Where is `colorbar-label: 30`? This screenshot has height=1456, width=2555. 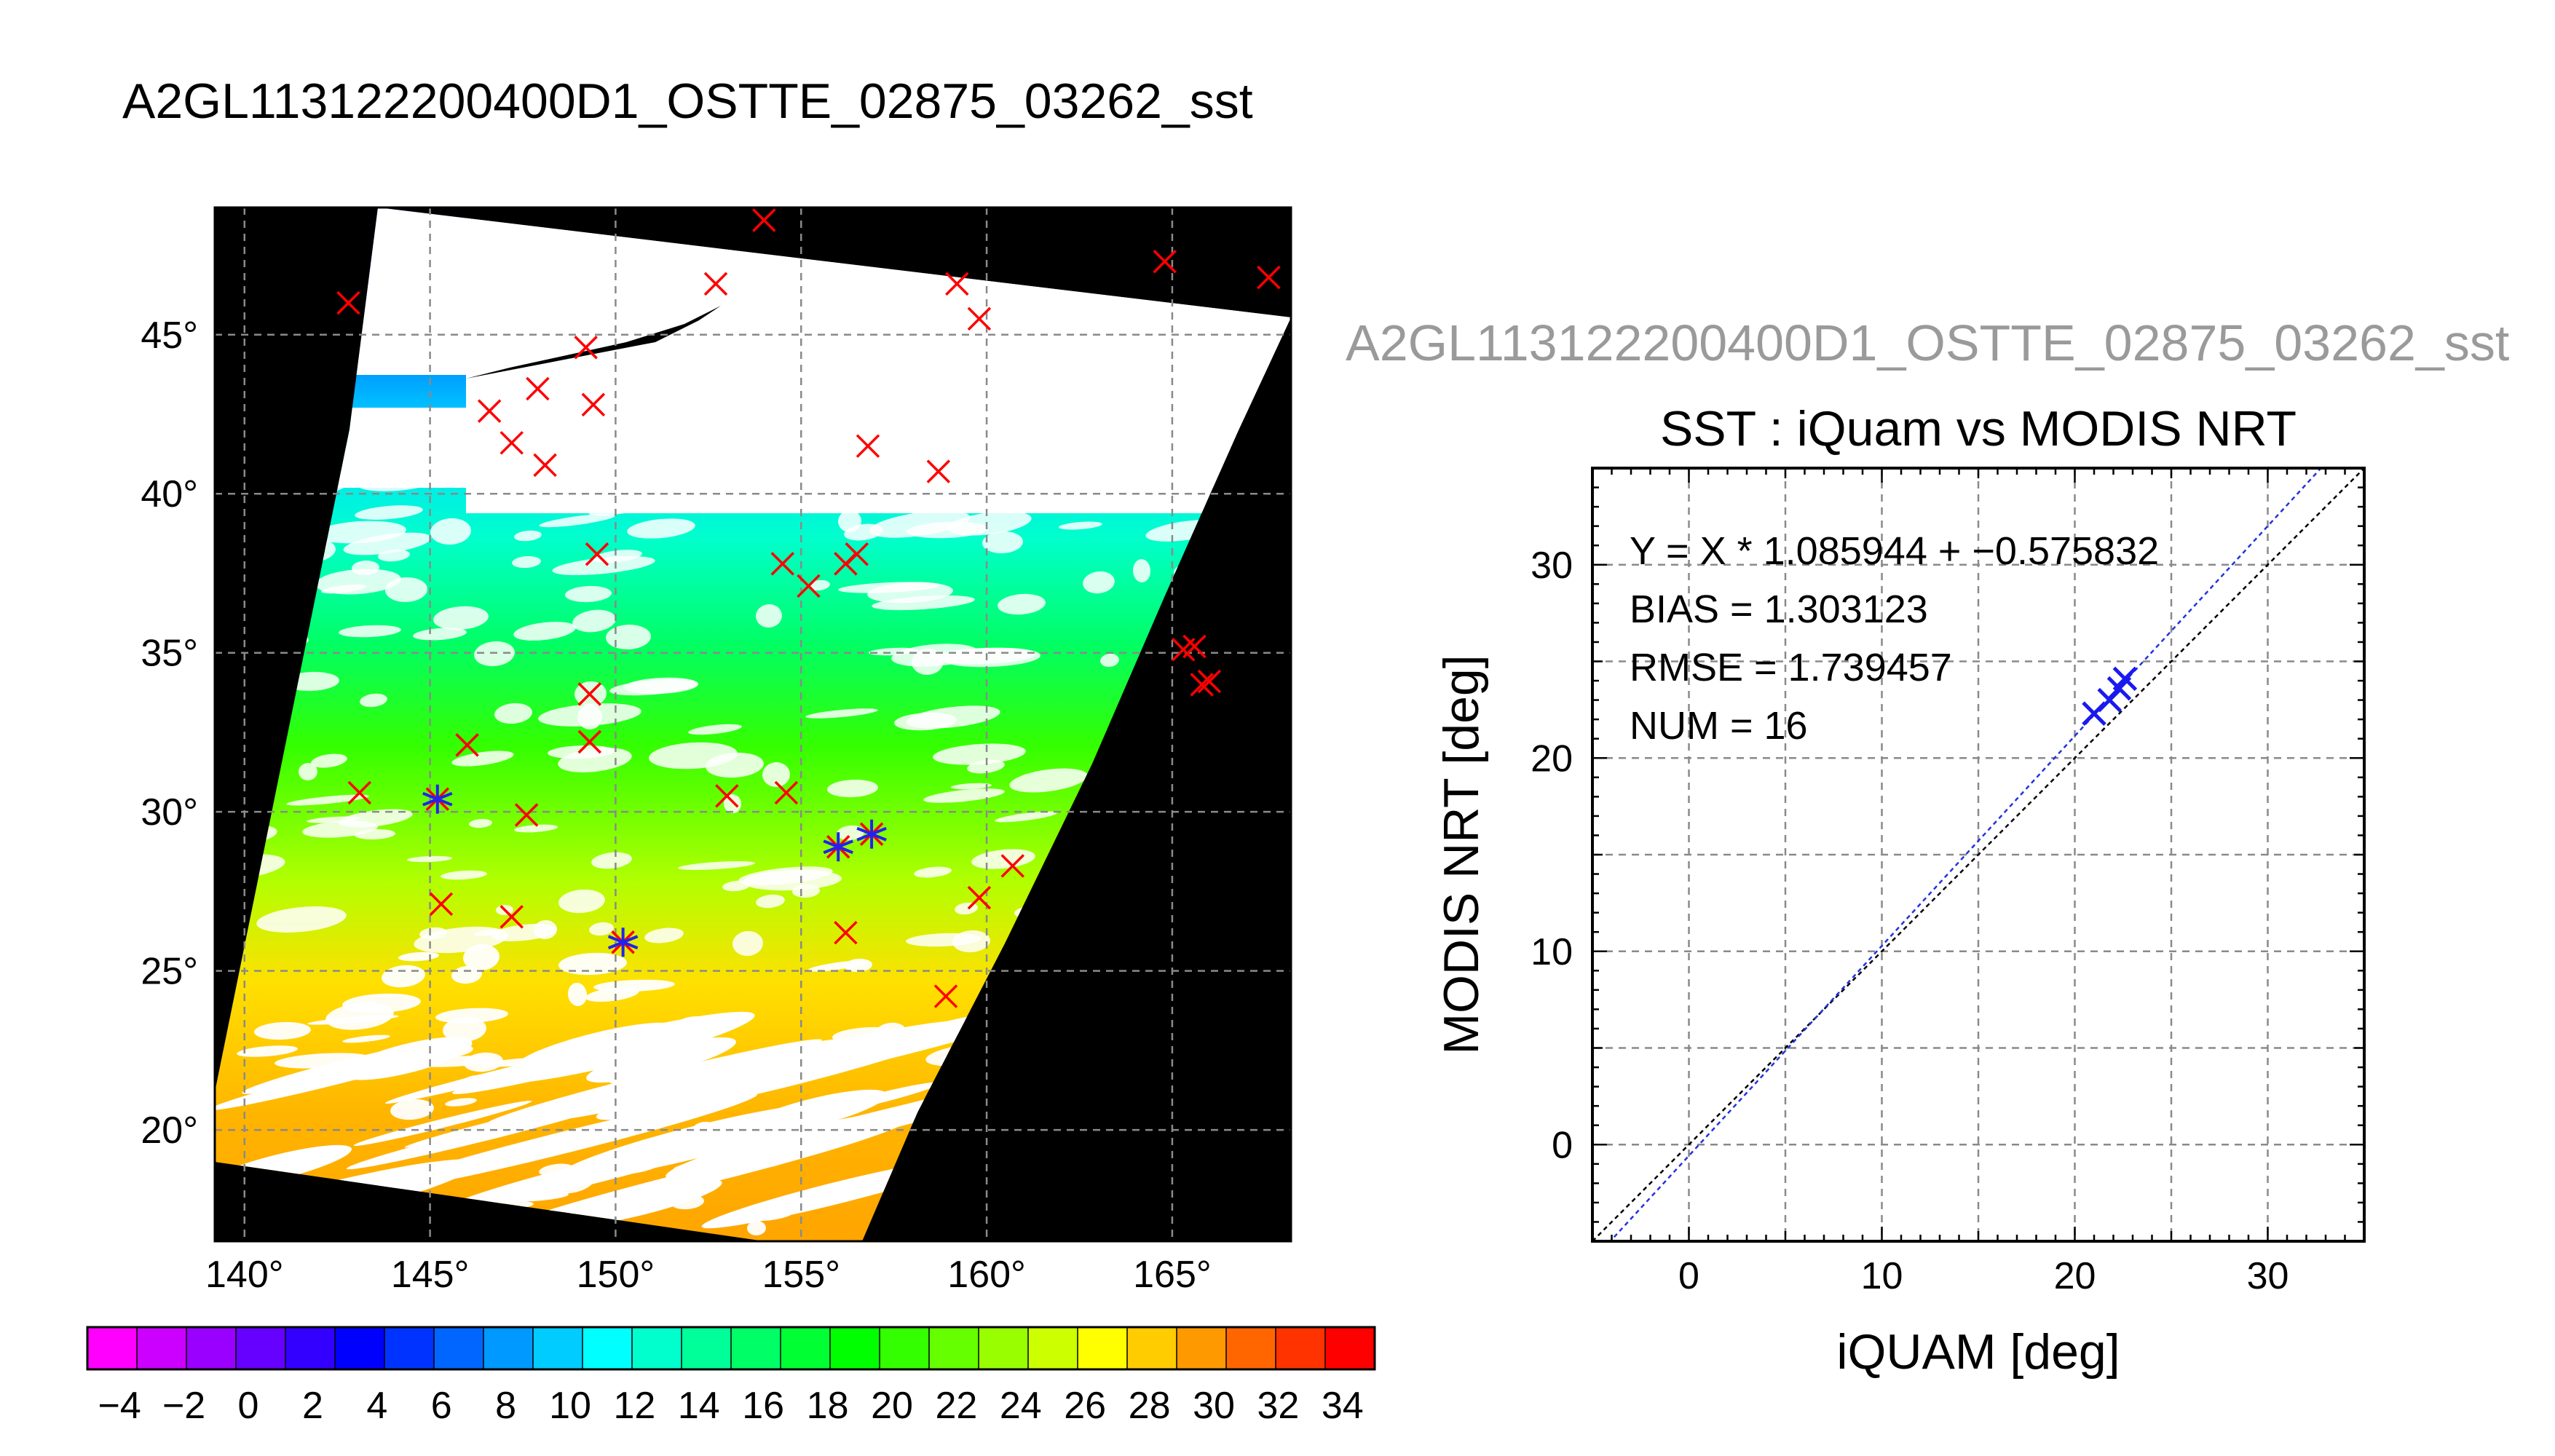 colorbar-label: 30 is located at coordinates (1214, 1406).